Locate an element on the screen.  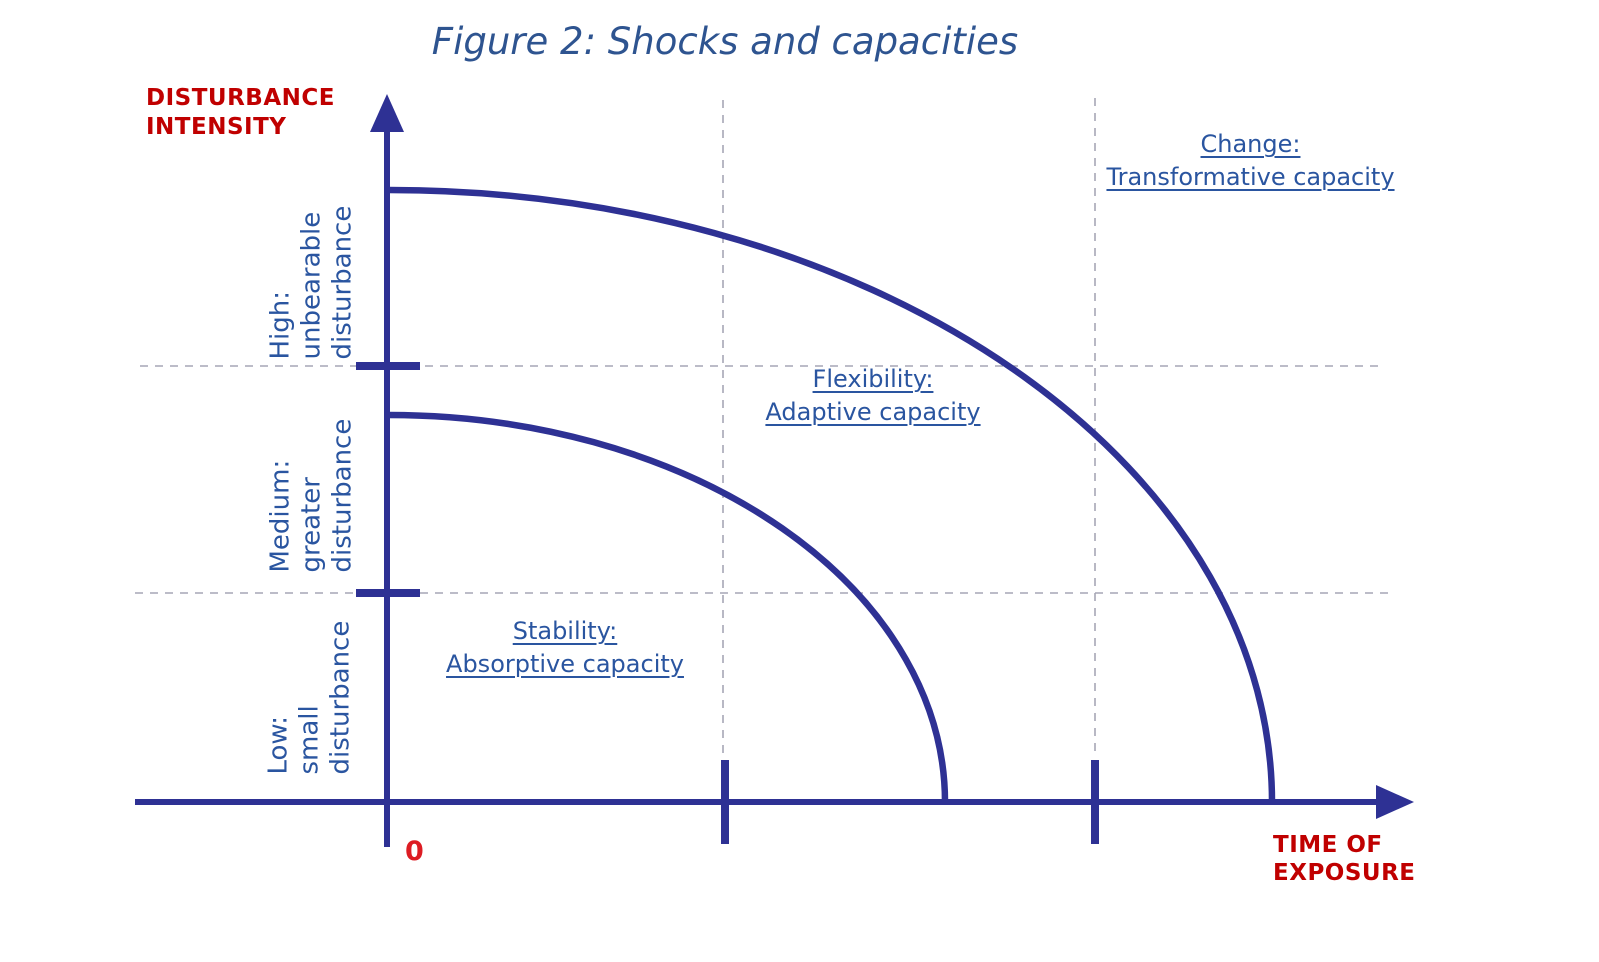
zone-change-capacity: Transformative capacity is located at coordinates (1250, 177).